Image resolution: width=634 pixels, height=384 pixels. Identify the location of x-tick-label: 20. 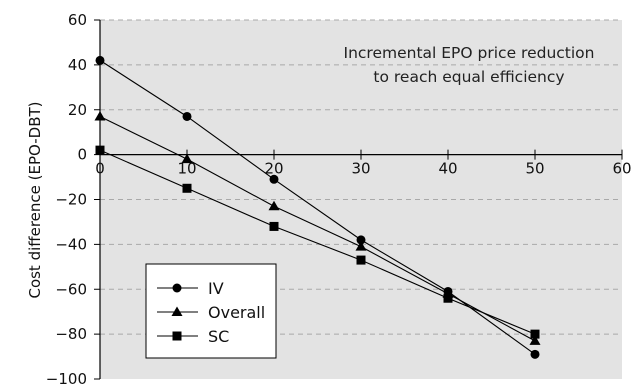
(273, 169).